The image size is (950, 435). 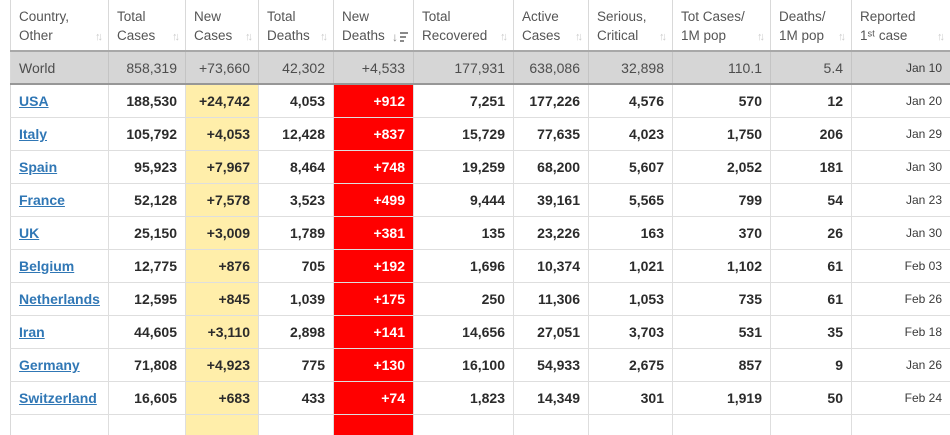 I want to click on cell-total-cases: 188,530, so click(x=147, y=101).